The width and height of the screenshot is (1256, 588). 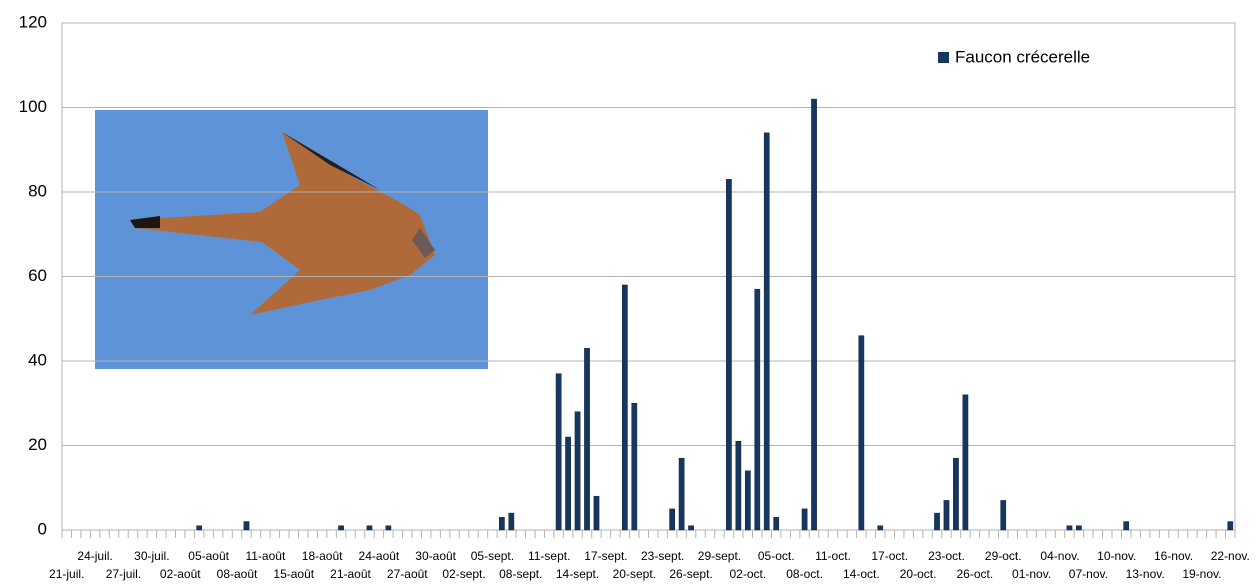 What do you see at coordinates (151, 556) in the screenshot?
I see `x-tick-label: 30-juil.` at bounding box center [151, 556].